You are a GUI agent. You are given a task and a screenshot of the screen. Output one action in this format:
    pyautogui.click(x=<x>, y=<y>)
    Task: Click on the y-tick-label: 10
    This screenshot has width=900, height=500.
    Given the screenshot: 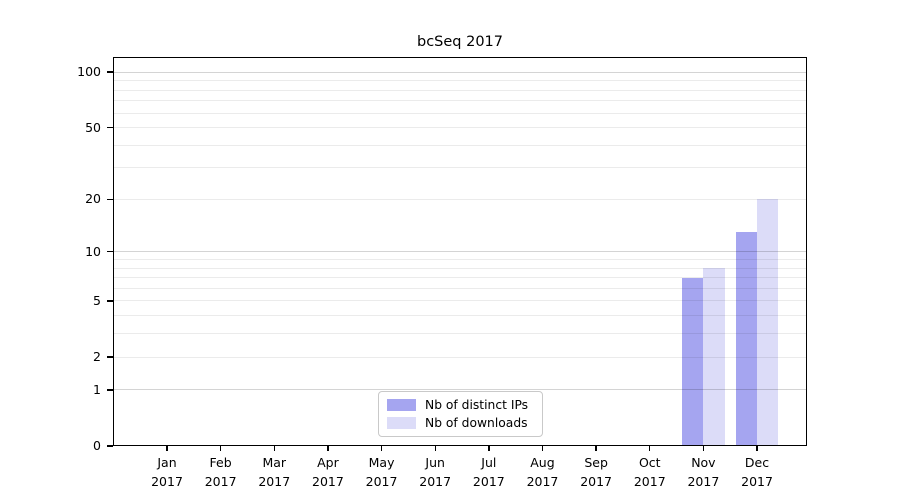 What is the action you would take?
    pyautogui.click(x=93, y=251)
    